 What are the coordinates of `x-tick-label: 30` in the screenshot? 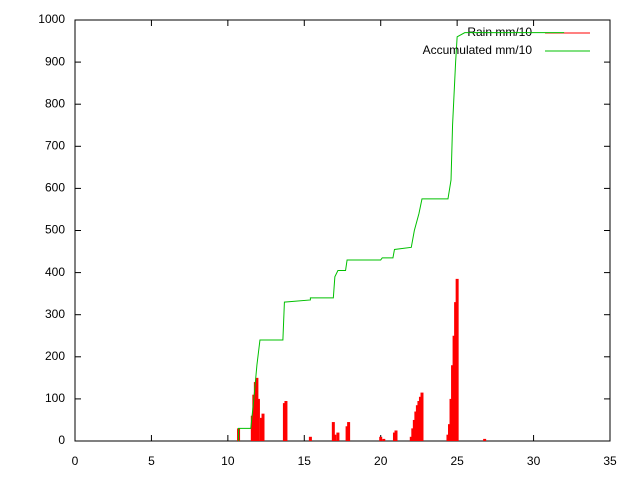 It's located at (534, 461).